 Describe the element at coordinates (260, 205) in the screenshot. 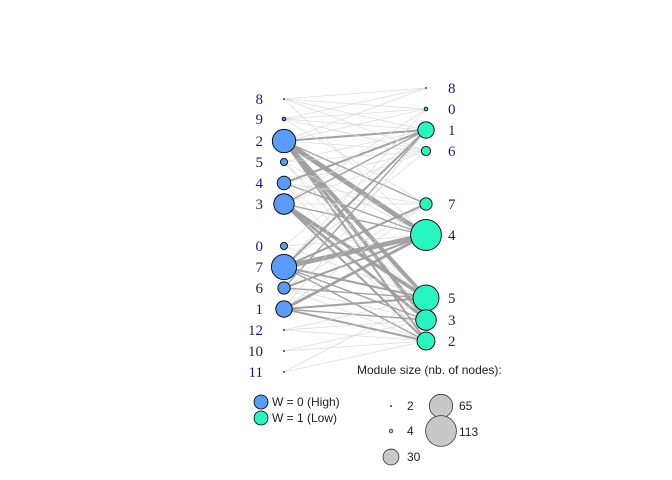

I see `left-node-label: 3` at that location.